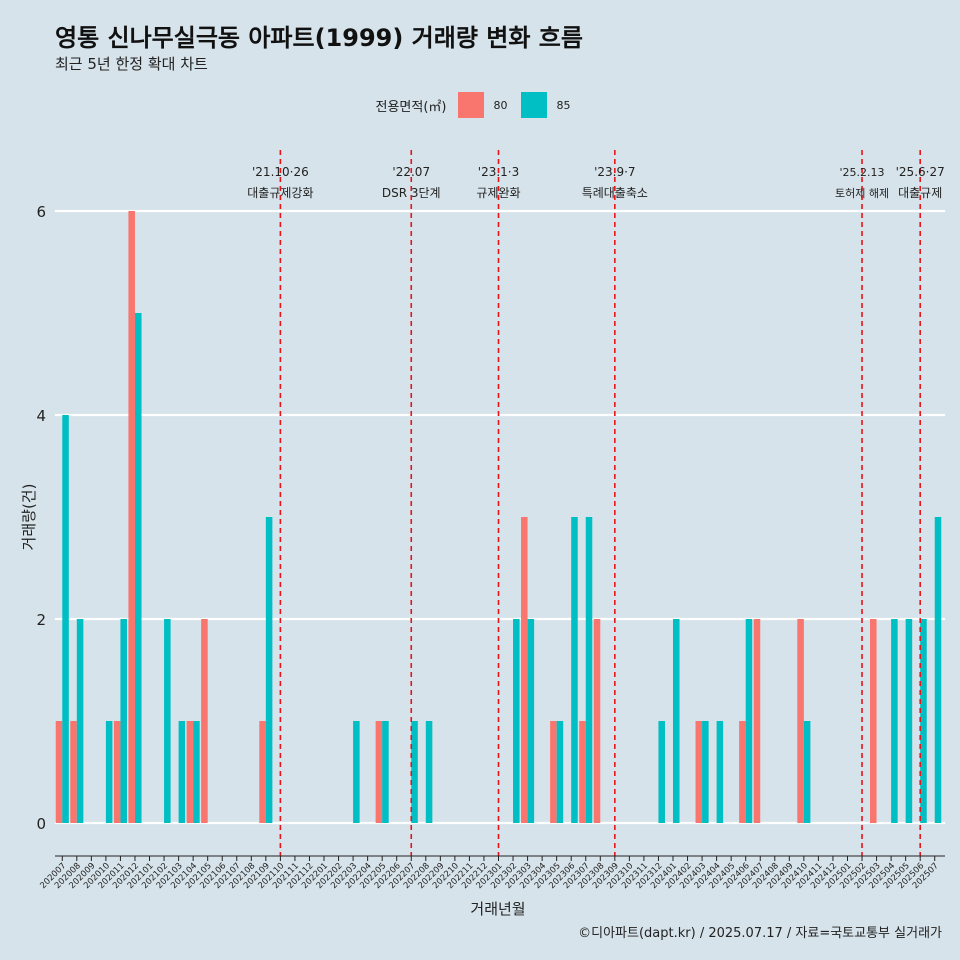  I want to click on event-date: '25.2.13, so click(862, 172).